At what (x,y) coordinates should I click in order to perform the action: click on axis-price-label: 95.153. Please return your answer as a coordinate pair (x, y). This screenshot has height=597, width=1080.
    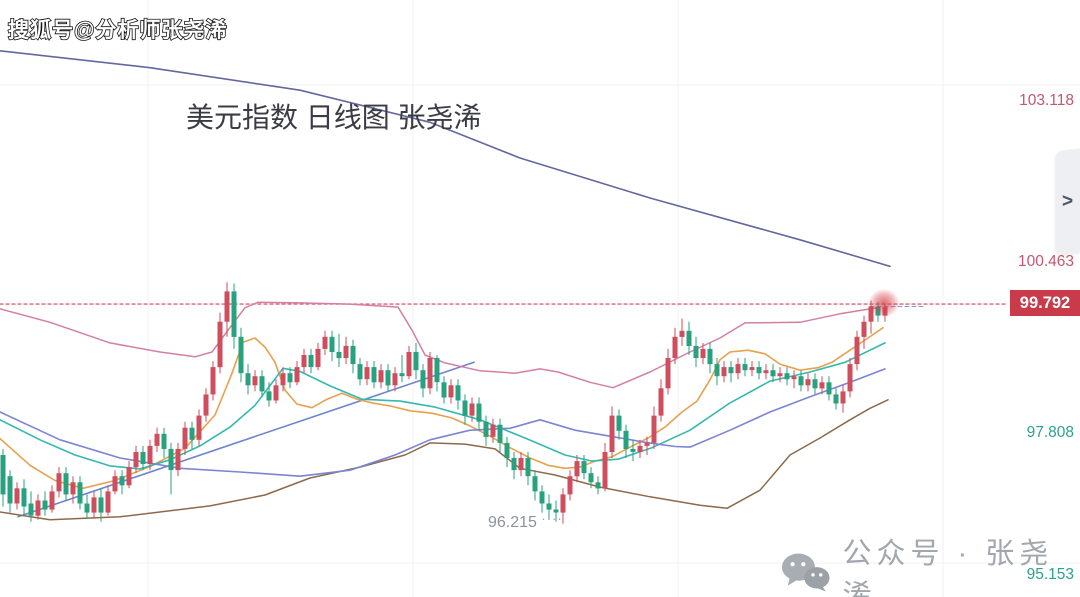
    Looking at the image, I should click on (1050, 574).